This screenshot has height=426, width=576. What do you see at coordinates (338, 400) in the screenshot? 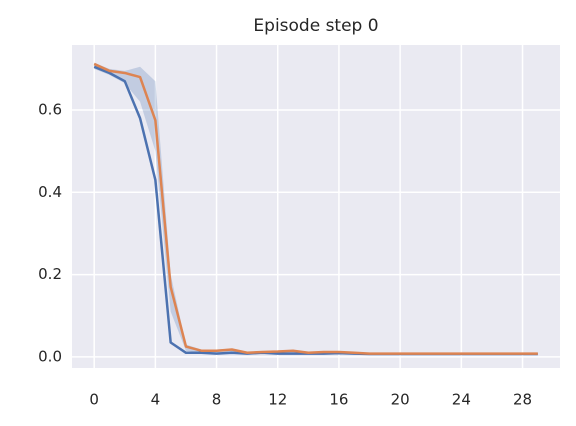
I see `x-tick-label: 16` at bounding box center [338, 400].